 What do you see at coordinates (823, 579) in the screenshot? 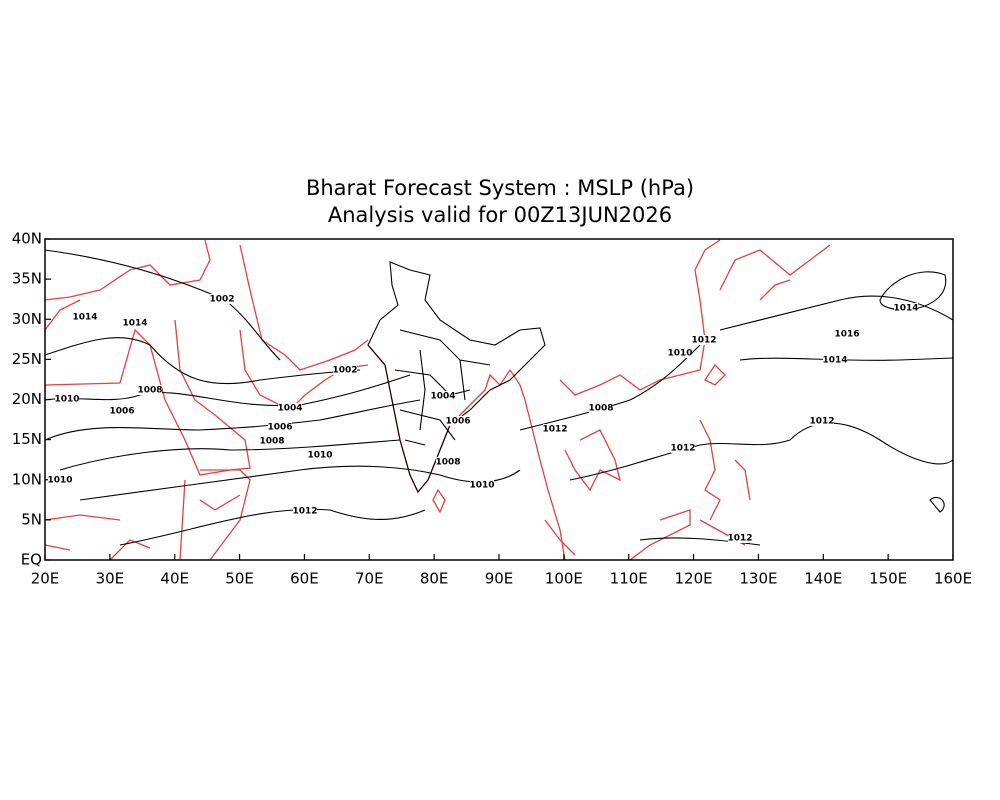
I see `x-tick-label: 140E` at bounding box center [823, 579].